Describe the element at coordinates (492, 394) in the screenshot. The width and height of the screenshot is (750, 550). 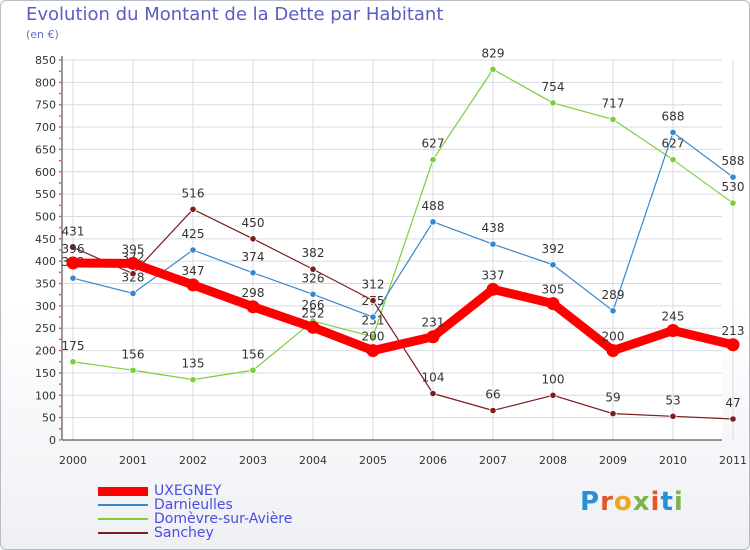
I see `data-label-sanchey: 66` at that location.